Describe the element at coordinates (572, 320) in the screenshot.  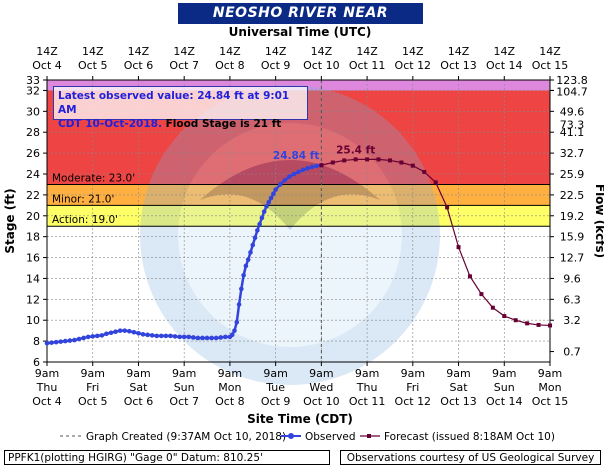
I see `y2-tick-label: 3.2` at that location.